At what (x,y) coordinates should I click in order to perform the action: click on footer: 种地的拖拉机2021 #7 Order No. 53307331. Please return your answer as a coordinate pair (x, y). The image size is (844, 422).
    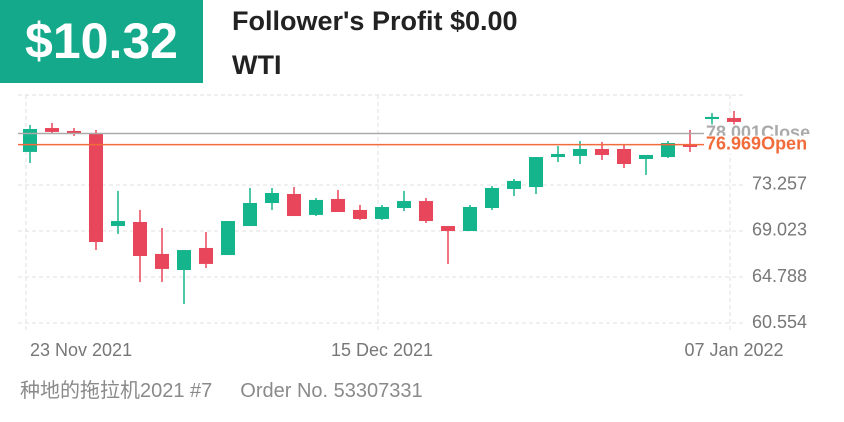
    Looking at the image, I should click on (221, 388).